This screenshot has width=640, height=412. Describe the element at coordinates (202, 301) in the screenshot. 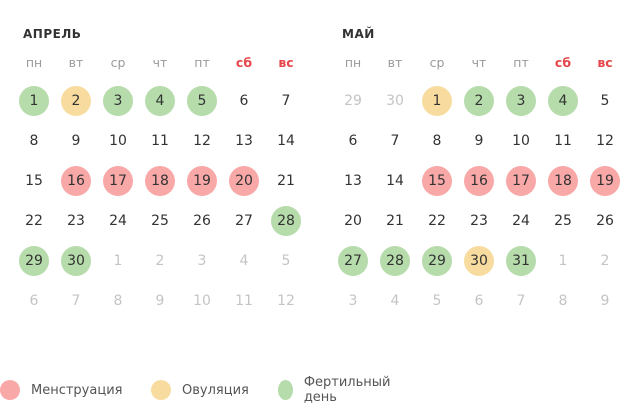

I see `calendar-day-other-month: 10` at that location.